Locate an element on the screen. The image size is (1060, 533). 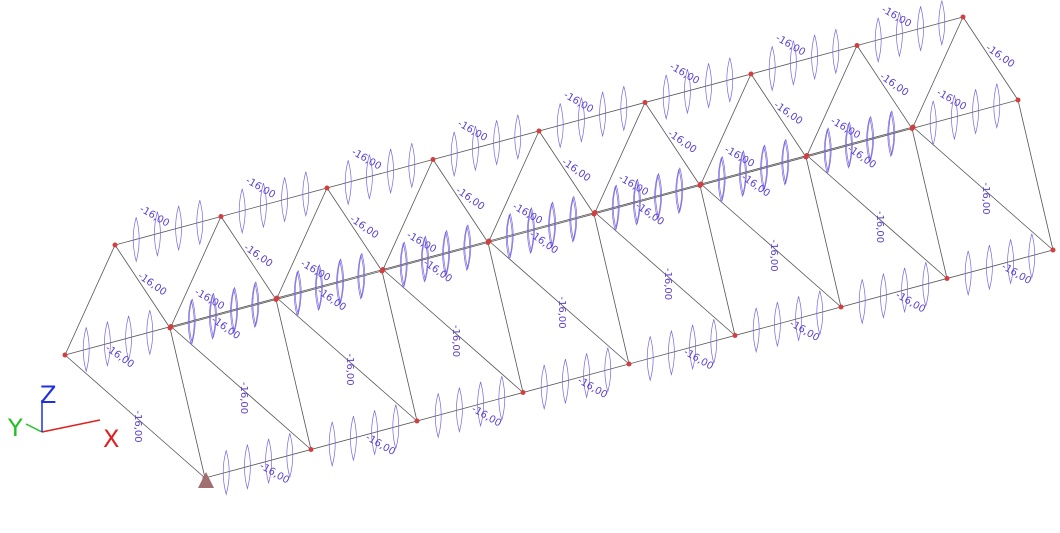
x-label: X is located at coordinates (111, 439).